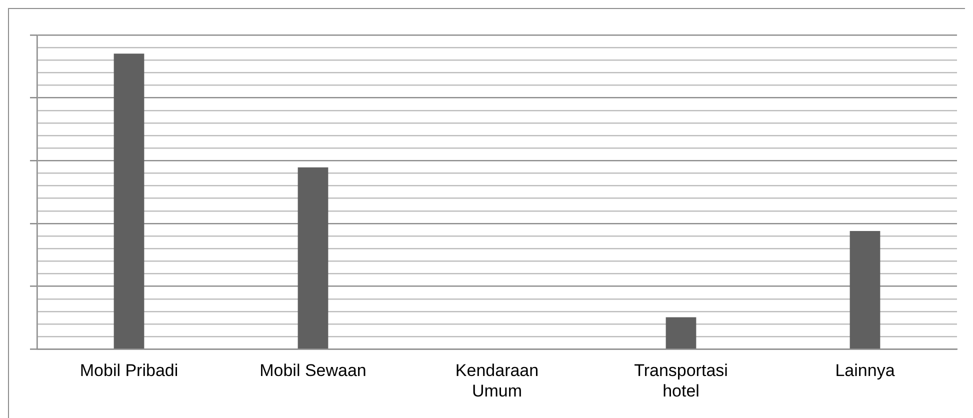  What do you see at coordinates (865, 370) in the screenshot?
I see `x-tick-label: Lainnya` at bounding box center [865, 370].